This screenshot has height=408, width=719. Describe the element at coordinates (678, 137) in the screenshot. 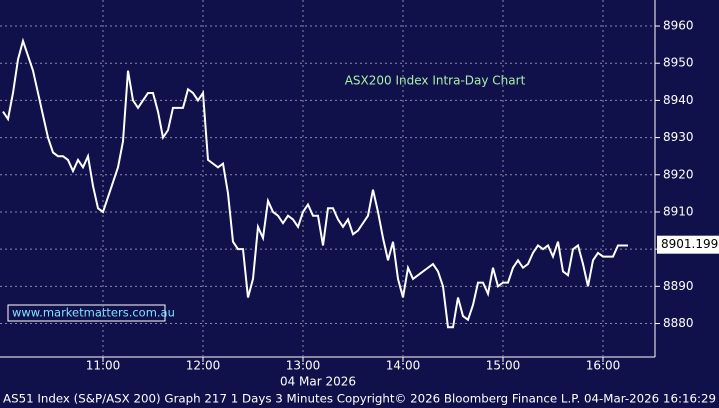

I see `y-tick-label: 8930` at that location.